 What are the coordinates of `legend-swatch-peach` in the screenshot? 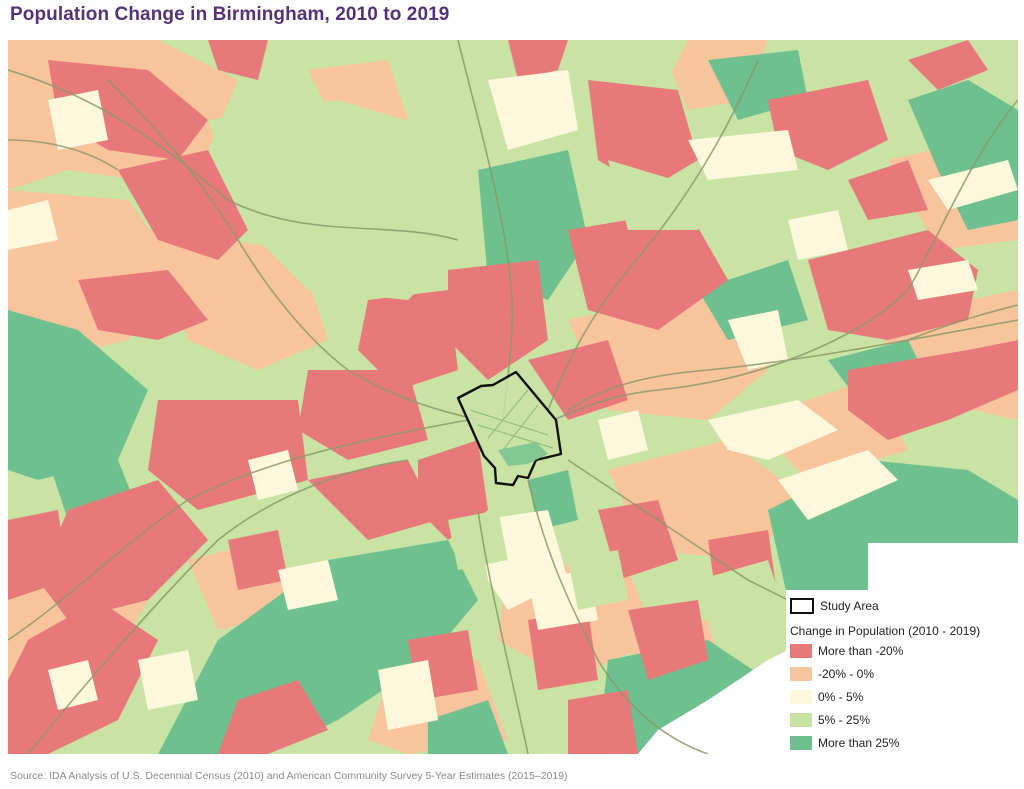 It's located at (801, 674).